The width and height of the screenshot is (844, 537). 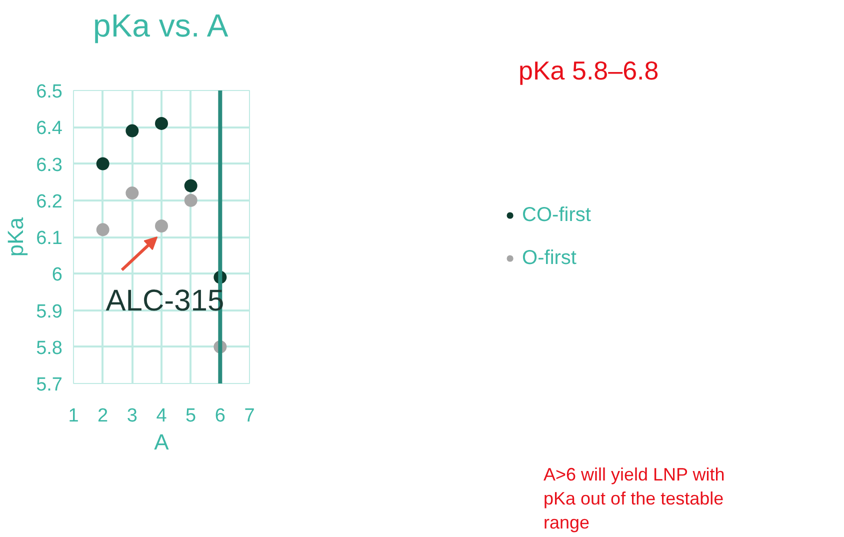 I want to click on text: pKa 5.8–6.8, so click(x=588, y=71).